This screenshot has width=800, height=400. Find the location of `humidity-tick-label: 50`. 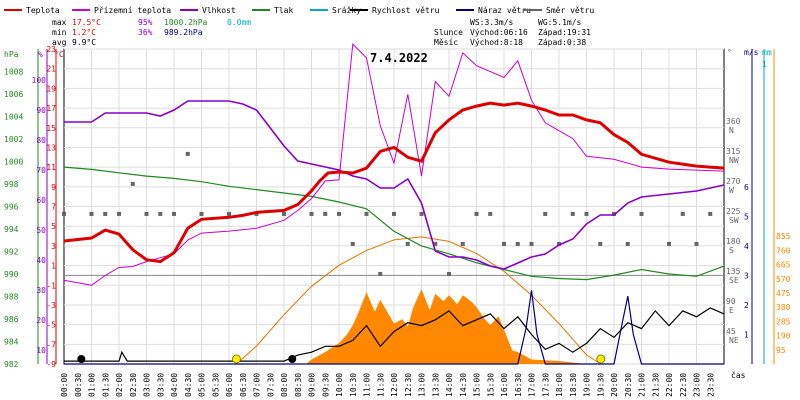

humidity-tick-label: 50 is located at coordinates (41, 230).